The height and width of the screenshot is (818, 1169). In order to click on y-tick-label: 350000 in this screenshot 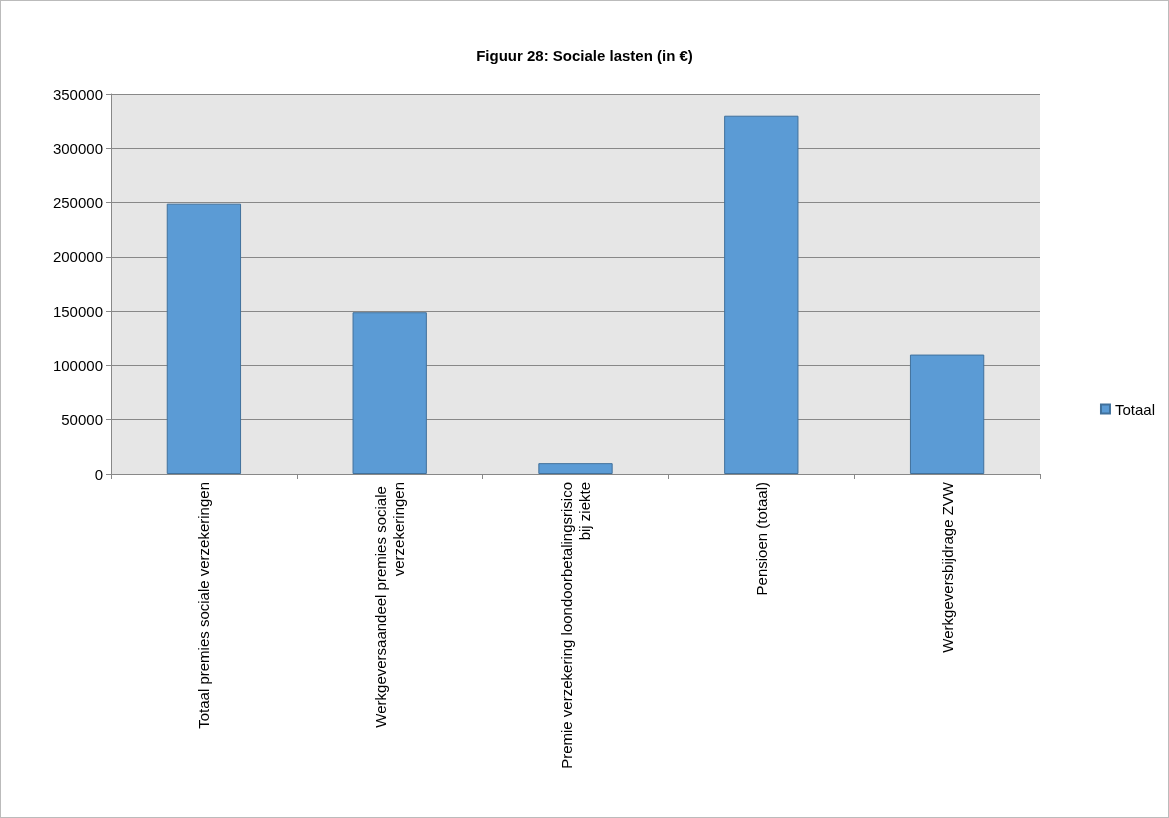, I will do `click(77, 94)`.